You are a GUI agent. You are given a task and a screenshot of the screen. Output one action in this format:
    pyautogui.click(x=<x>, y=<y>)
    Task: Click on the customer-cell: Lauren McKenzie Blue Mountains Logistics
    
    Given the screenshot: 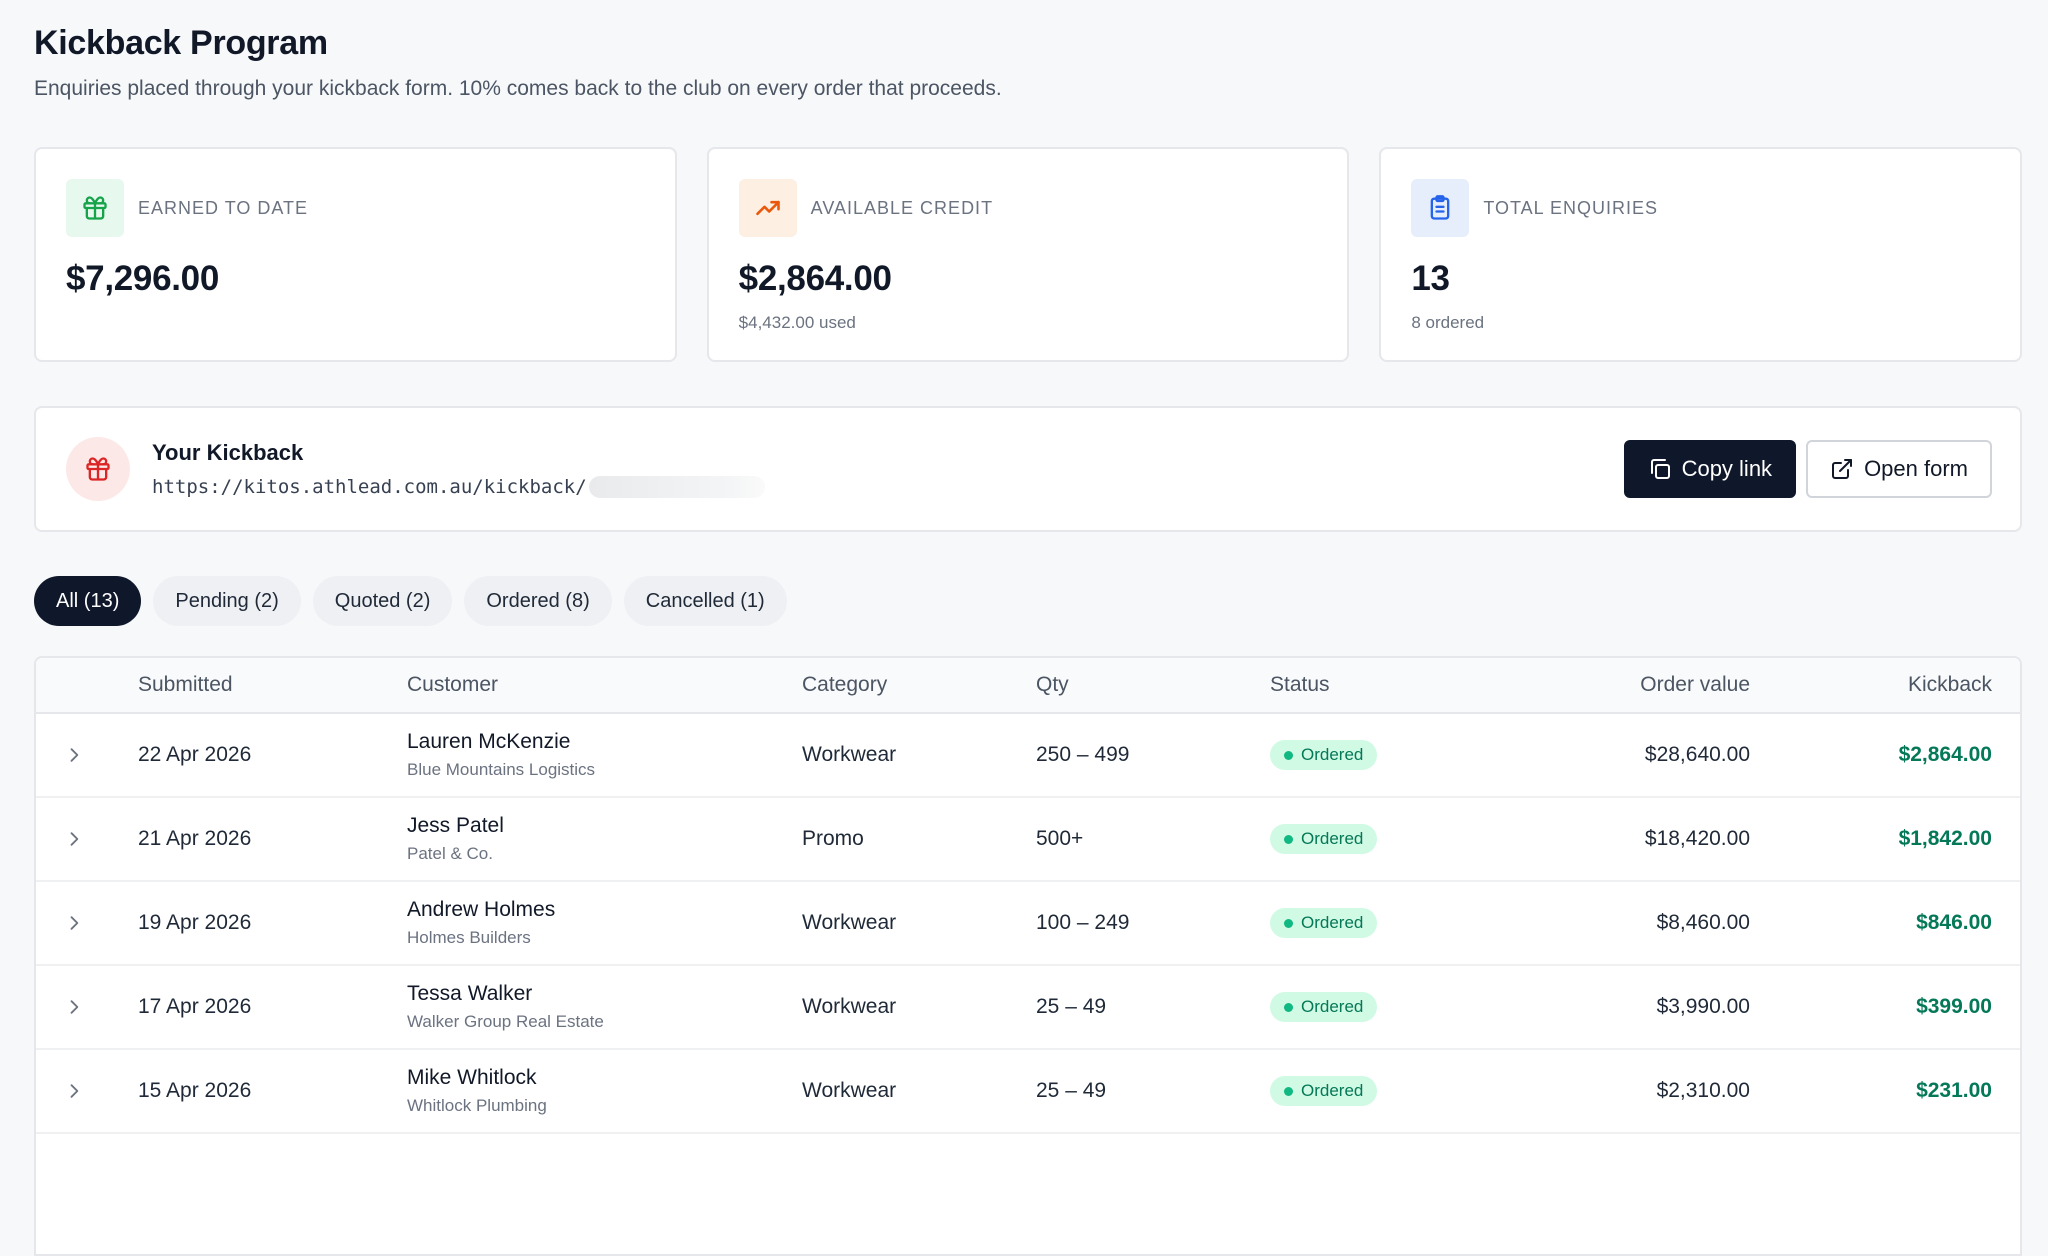 What is the action you would take?
    pyautogui.click(x=501, y=755)
    